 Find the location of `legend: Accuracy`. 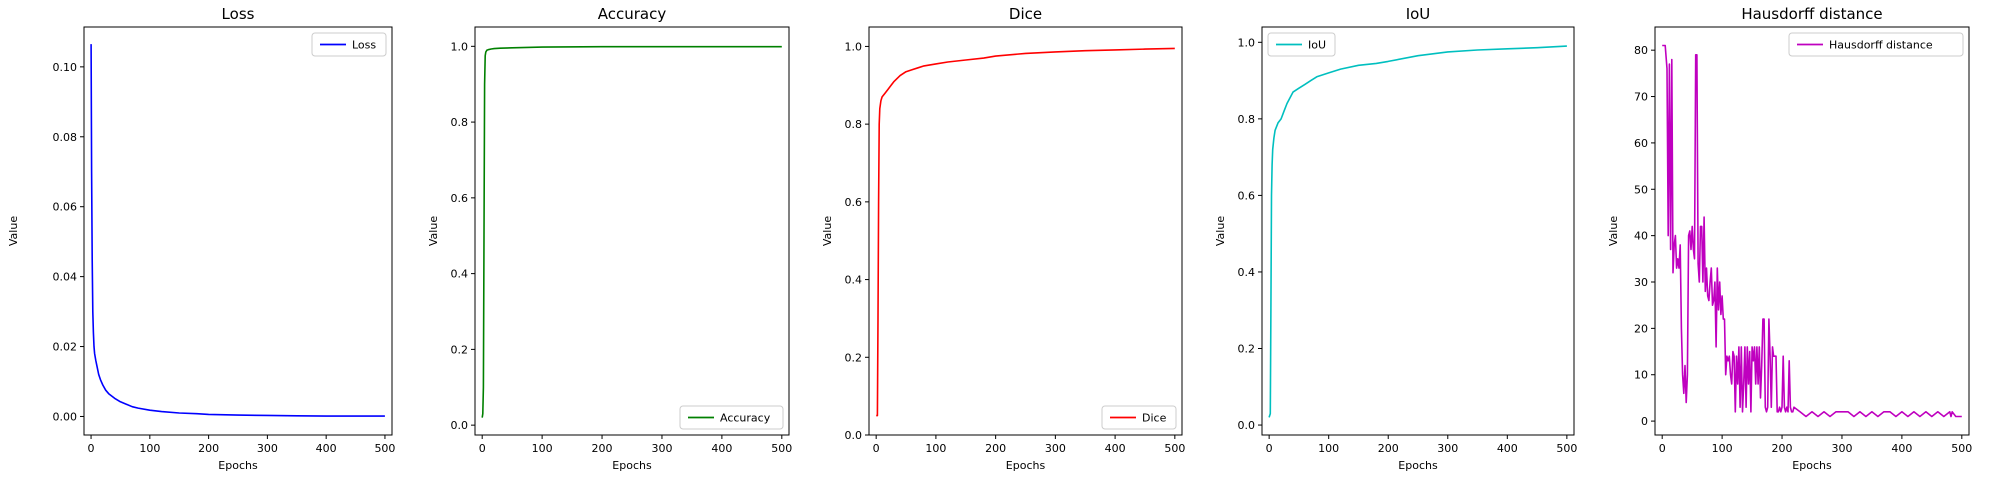

legend: Accuracy is located at coordinates (731, 417).